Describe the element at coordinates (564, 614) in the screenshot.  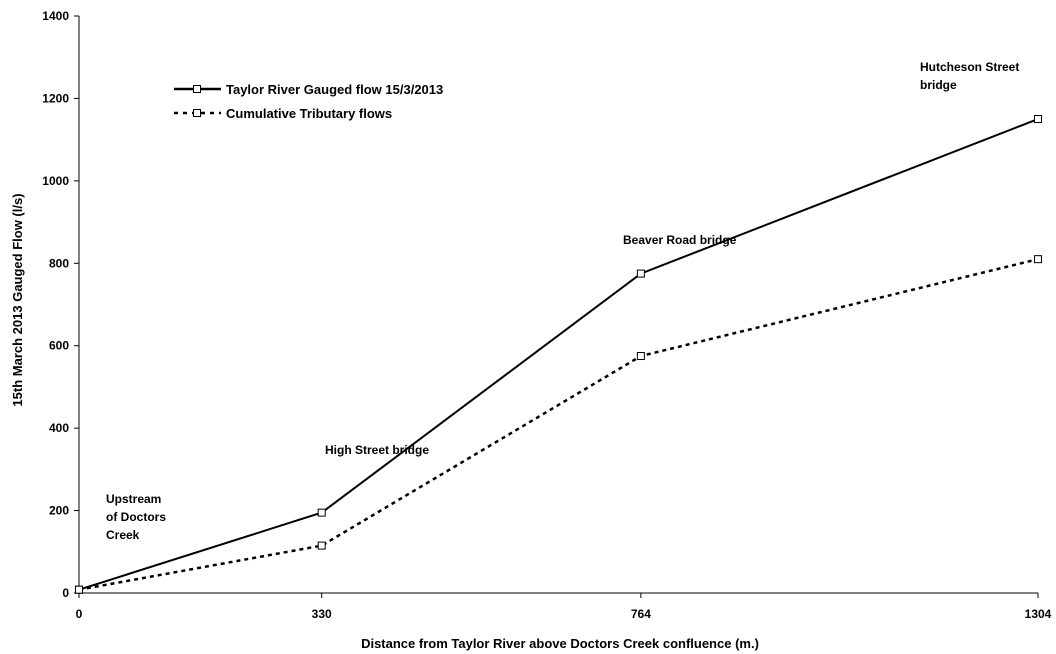
I see `x-tick-labels: 0 330 764 1304` at that location.